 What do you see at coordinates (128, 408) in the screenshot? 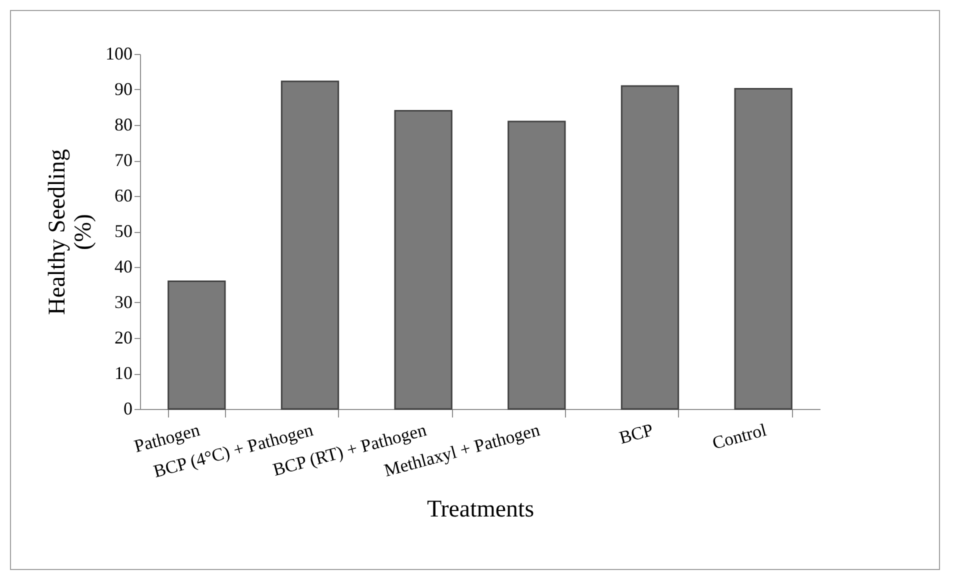
I see `y-tick-label: 0` at bounding box center [128, 408].